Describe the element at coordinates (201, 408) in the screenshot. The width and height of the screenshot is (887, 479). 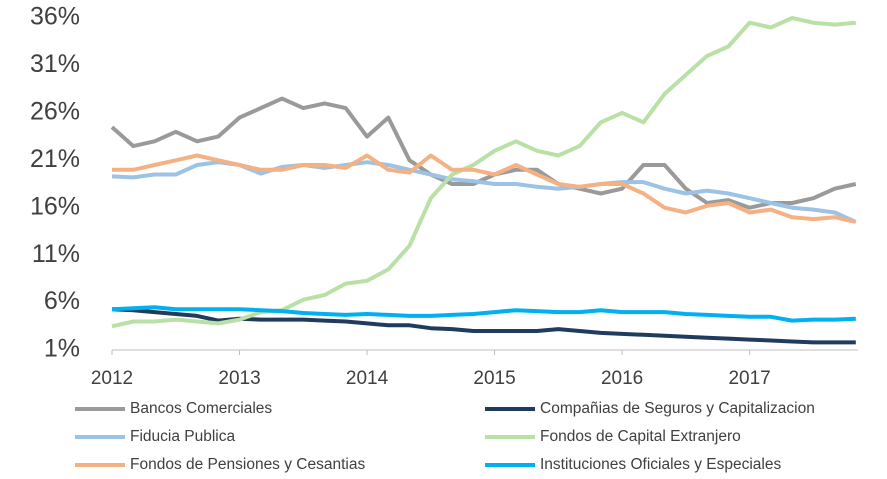
I see `legend-label: Bancos Comerciales` at that location.